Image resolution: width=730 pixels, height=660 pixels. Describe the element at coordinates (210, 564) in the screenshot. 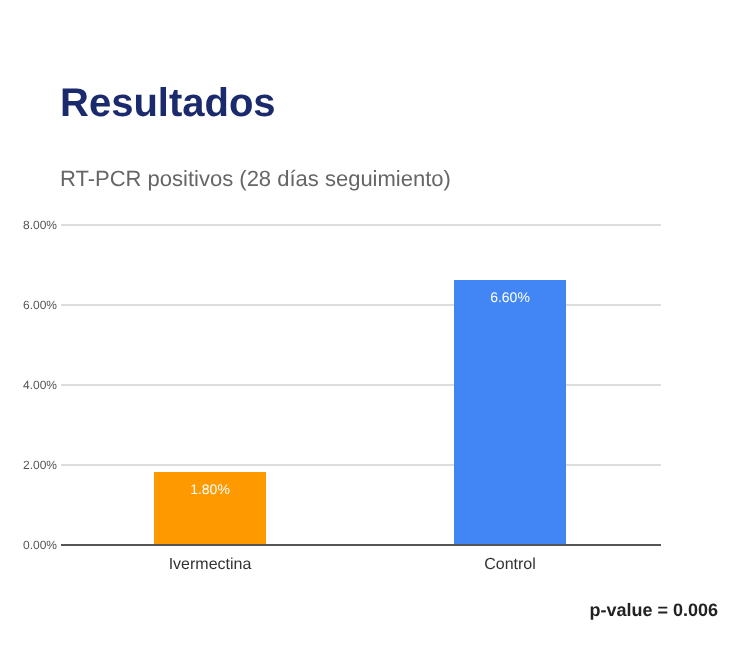

I see `x-tick-label: Ivermectina` at that location.